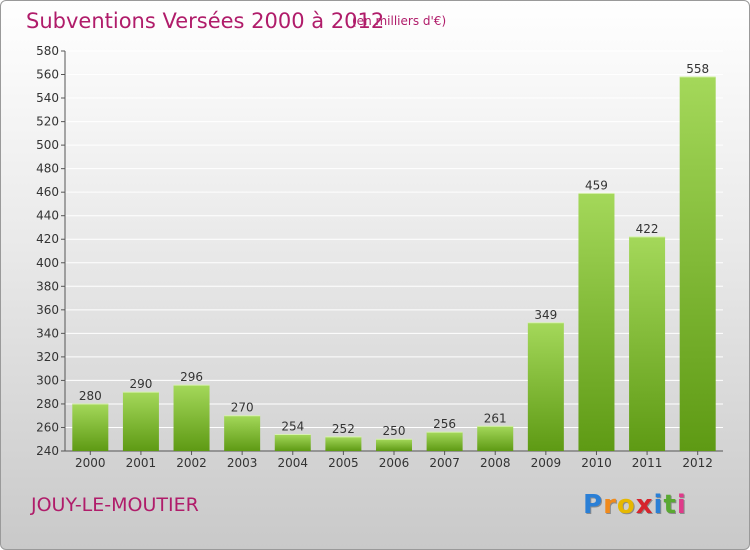 The width and height of the screenshot is (750, 550). I want to click on data-label: 422, so click(647, 229).